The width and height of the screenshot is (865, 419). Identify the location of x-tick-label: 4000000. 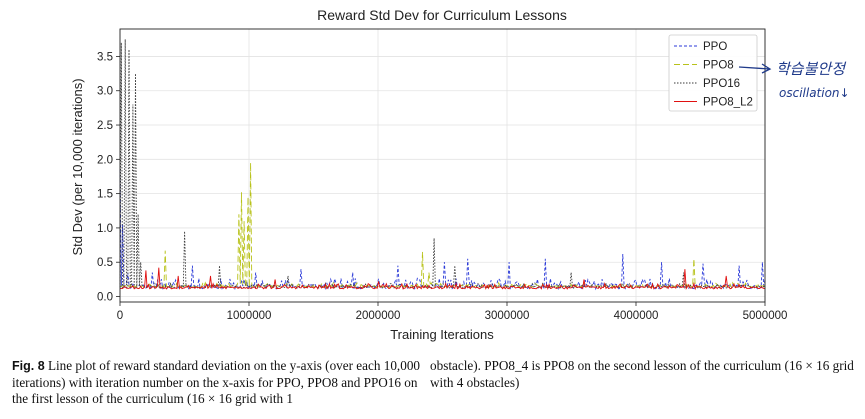
(636, 316).